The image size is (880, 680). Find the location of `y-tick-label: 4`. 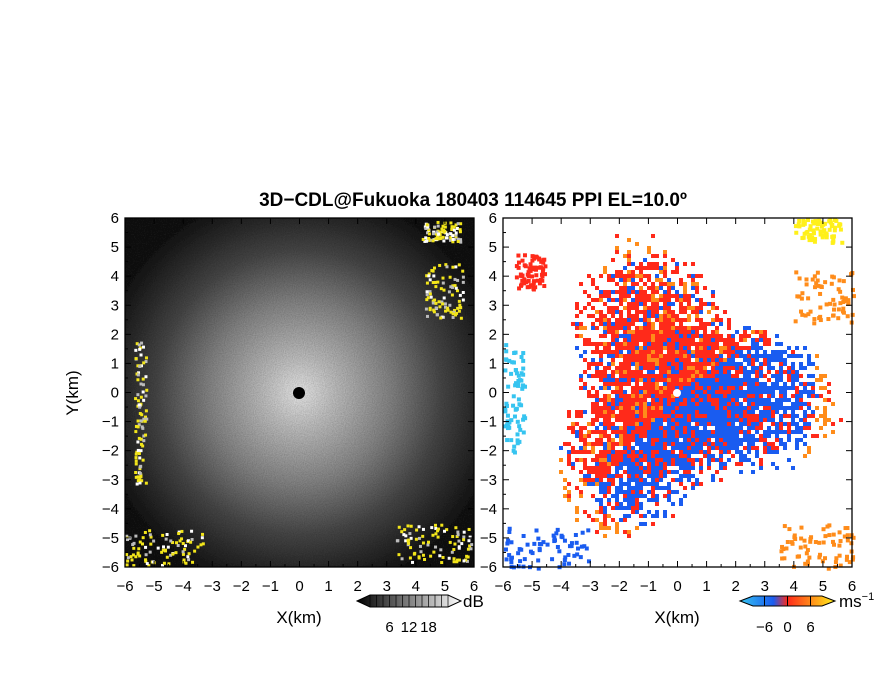

y-tick-label: 4 is located at coordinates (493, 276).